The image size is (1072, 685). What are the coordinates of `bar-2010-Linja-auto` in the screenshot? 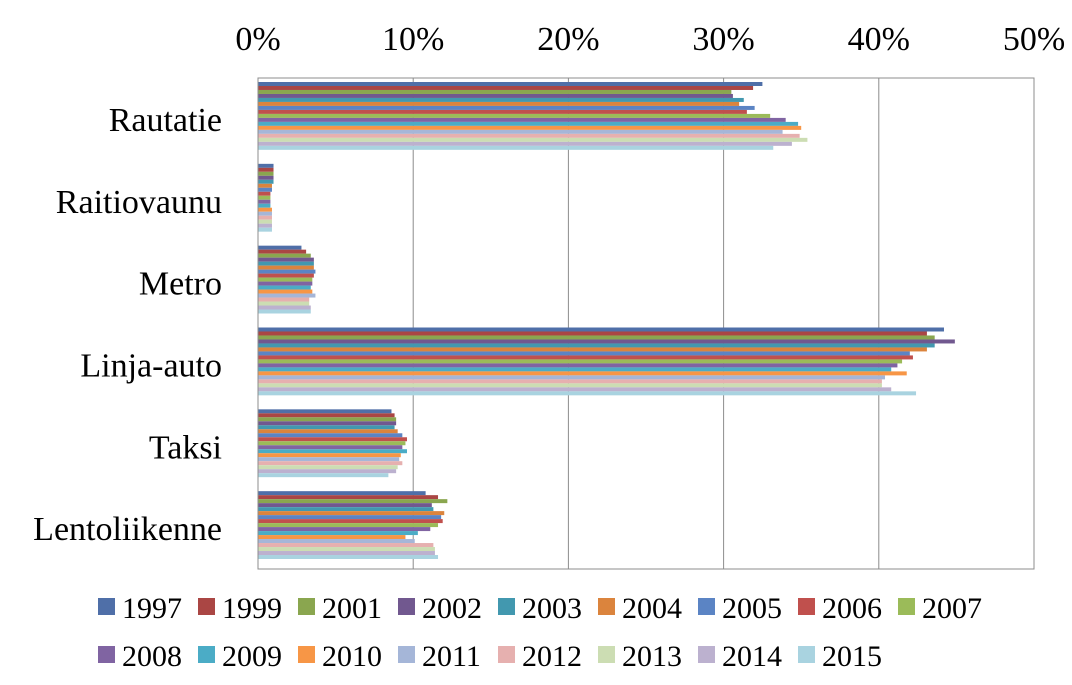 It's located at (582, 373).